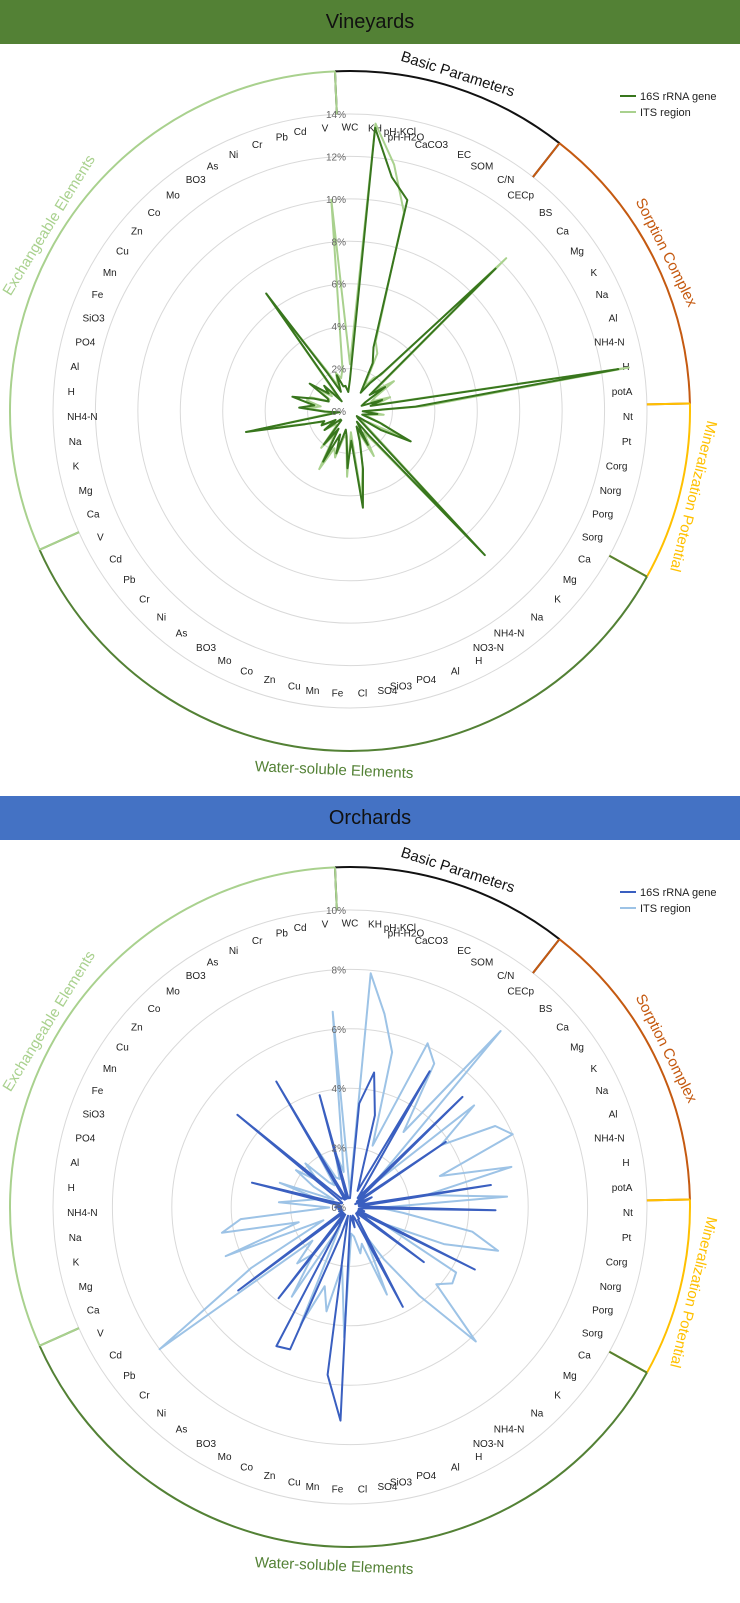  What do you see at coordinates (520, 196) in the screenshot?
I see `category-label: CECp` at bounding box center [520, 196].